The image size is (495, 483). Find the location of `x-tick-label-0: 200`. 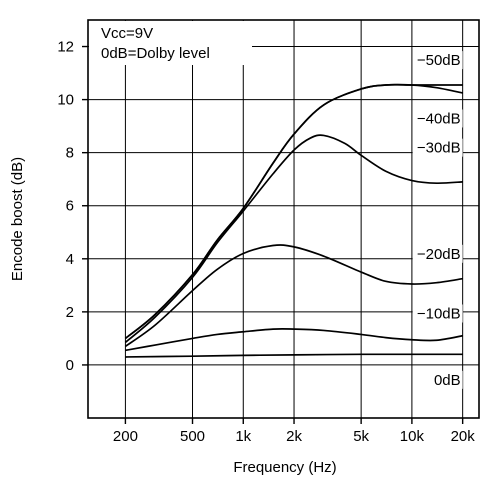

x-tick-label-0: 200 is located at coordinates (125, 436).